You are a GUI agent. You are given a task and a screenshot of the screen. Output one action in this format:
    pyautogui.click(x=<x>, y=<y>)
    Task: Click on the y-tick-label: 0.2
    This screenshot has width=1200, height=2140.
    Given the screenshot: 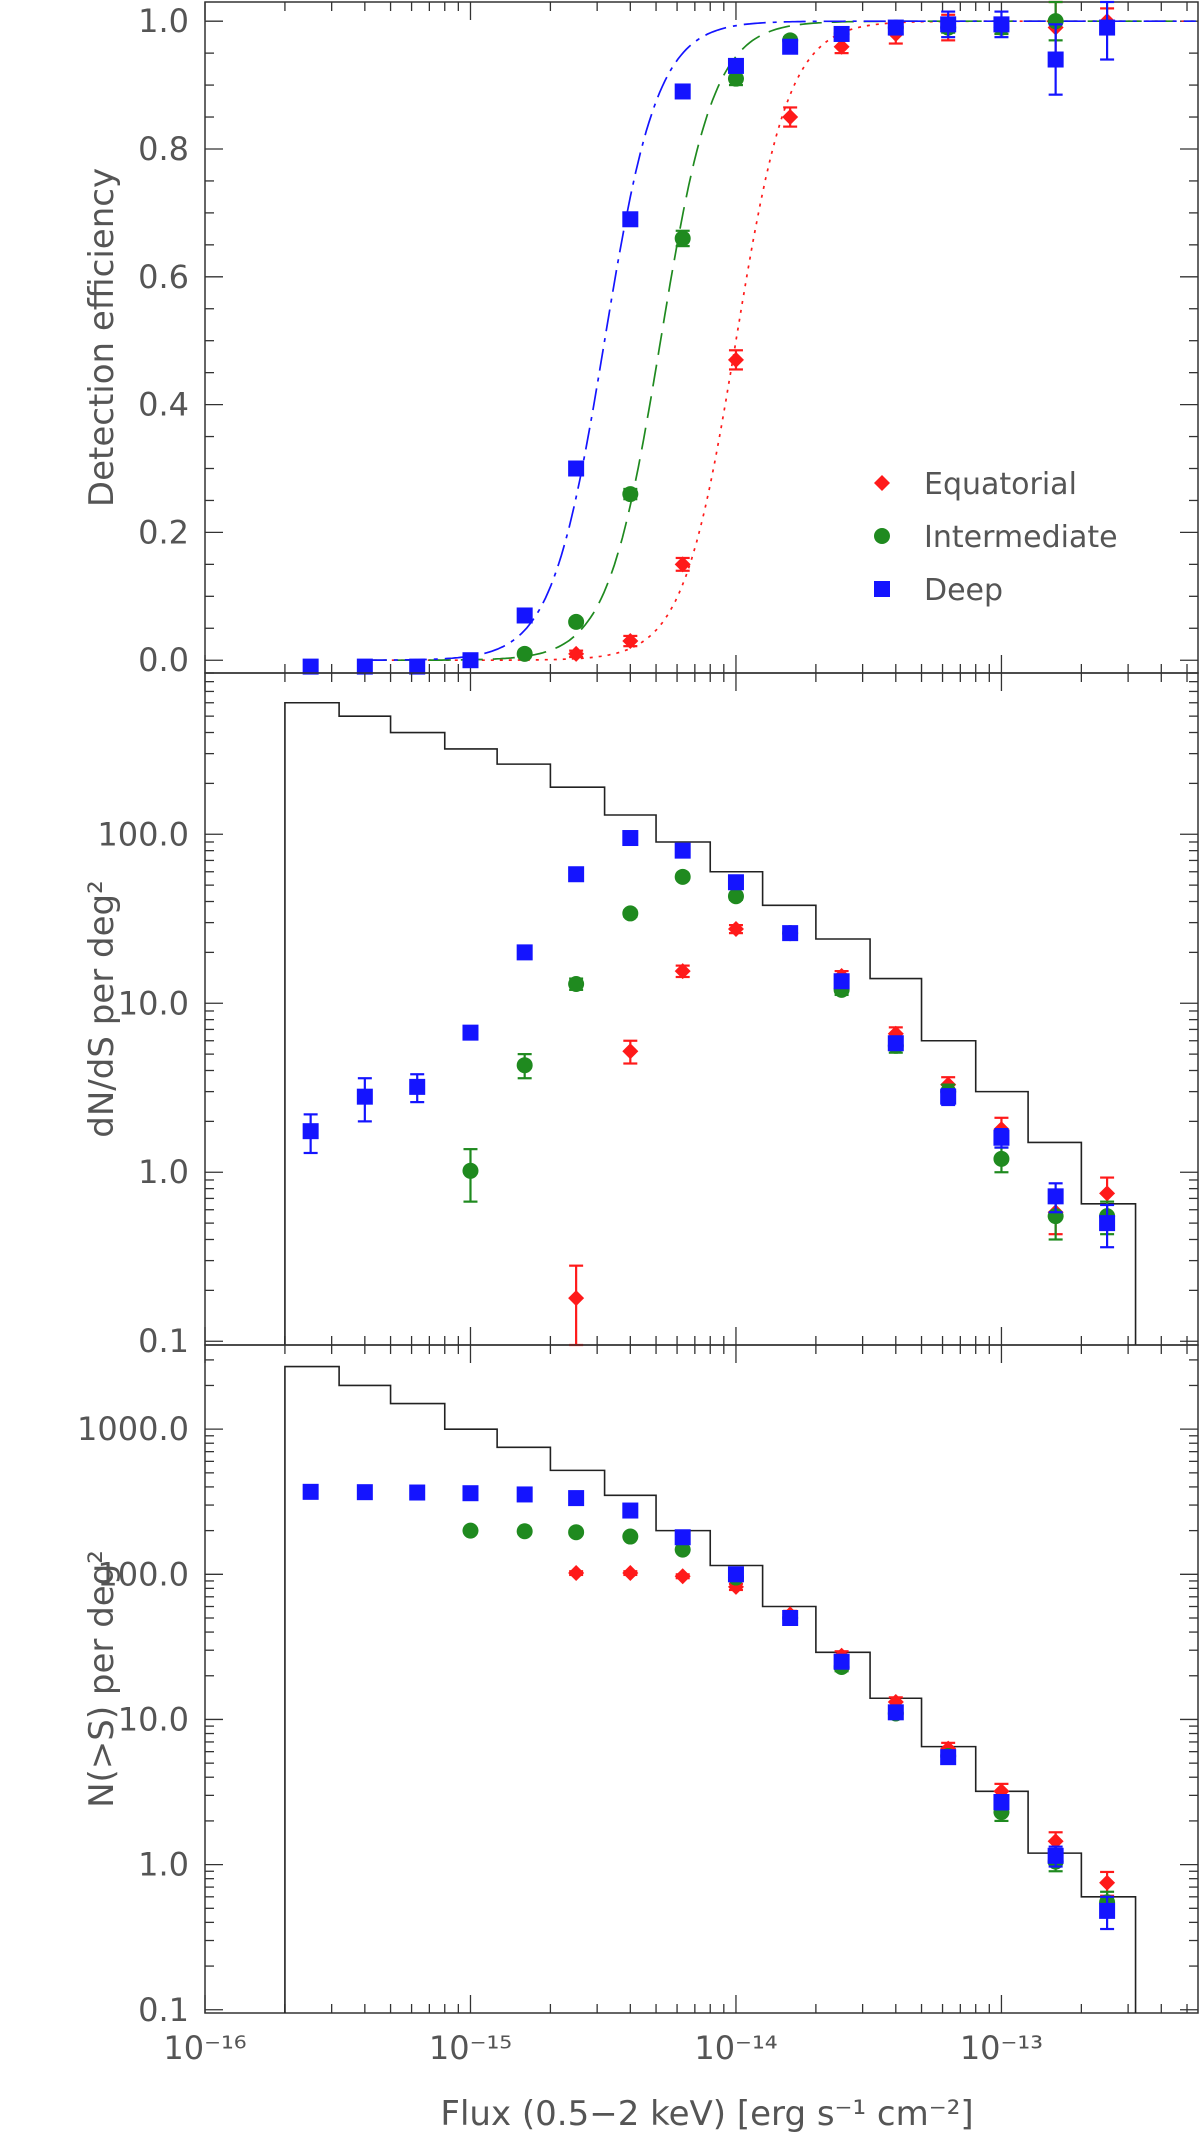 What is the action you would take?
    pyautogui.click(x=163, y=532)
    